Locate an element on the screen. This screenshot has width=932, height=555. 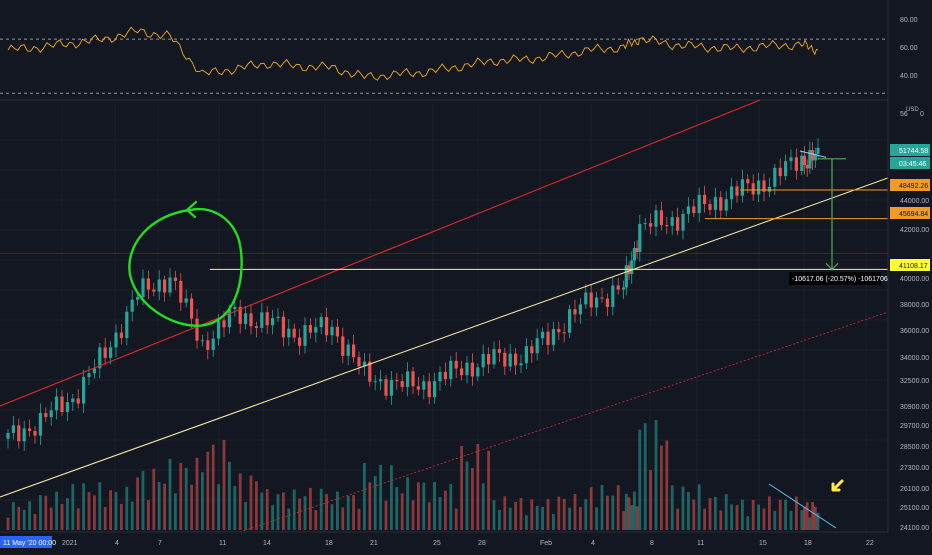
price-tick: 24100.00 is located at coordinates (914, 528).